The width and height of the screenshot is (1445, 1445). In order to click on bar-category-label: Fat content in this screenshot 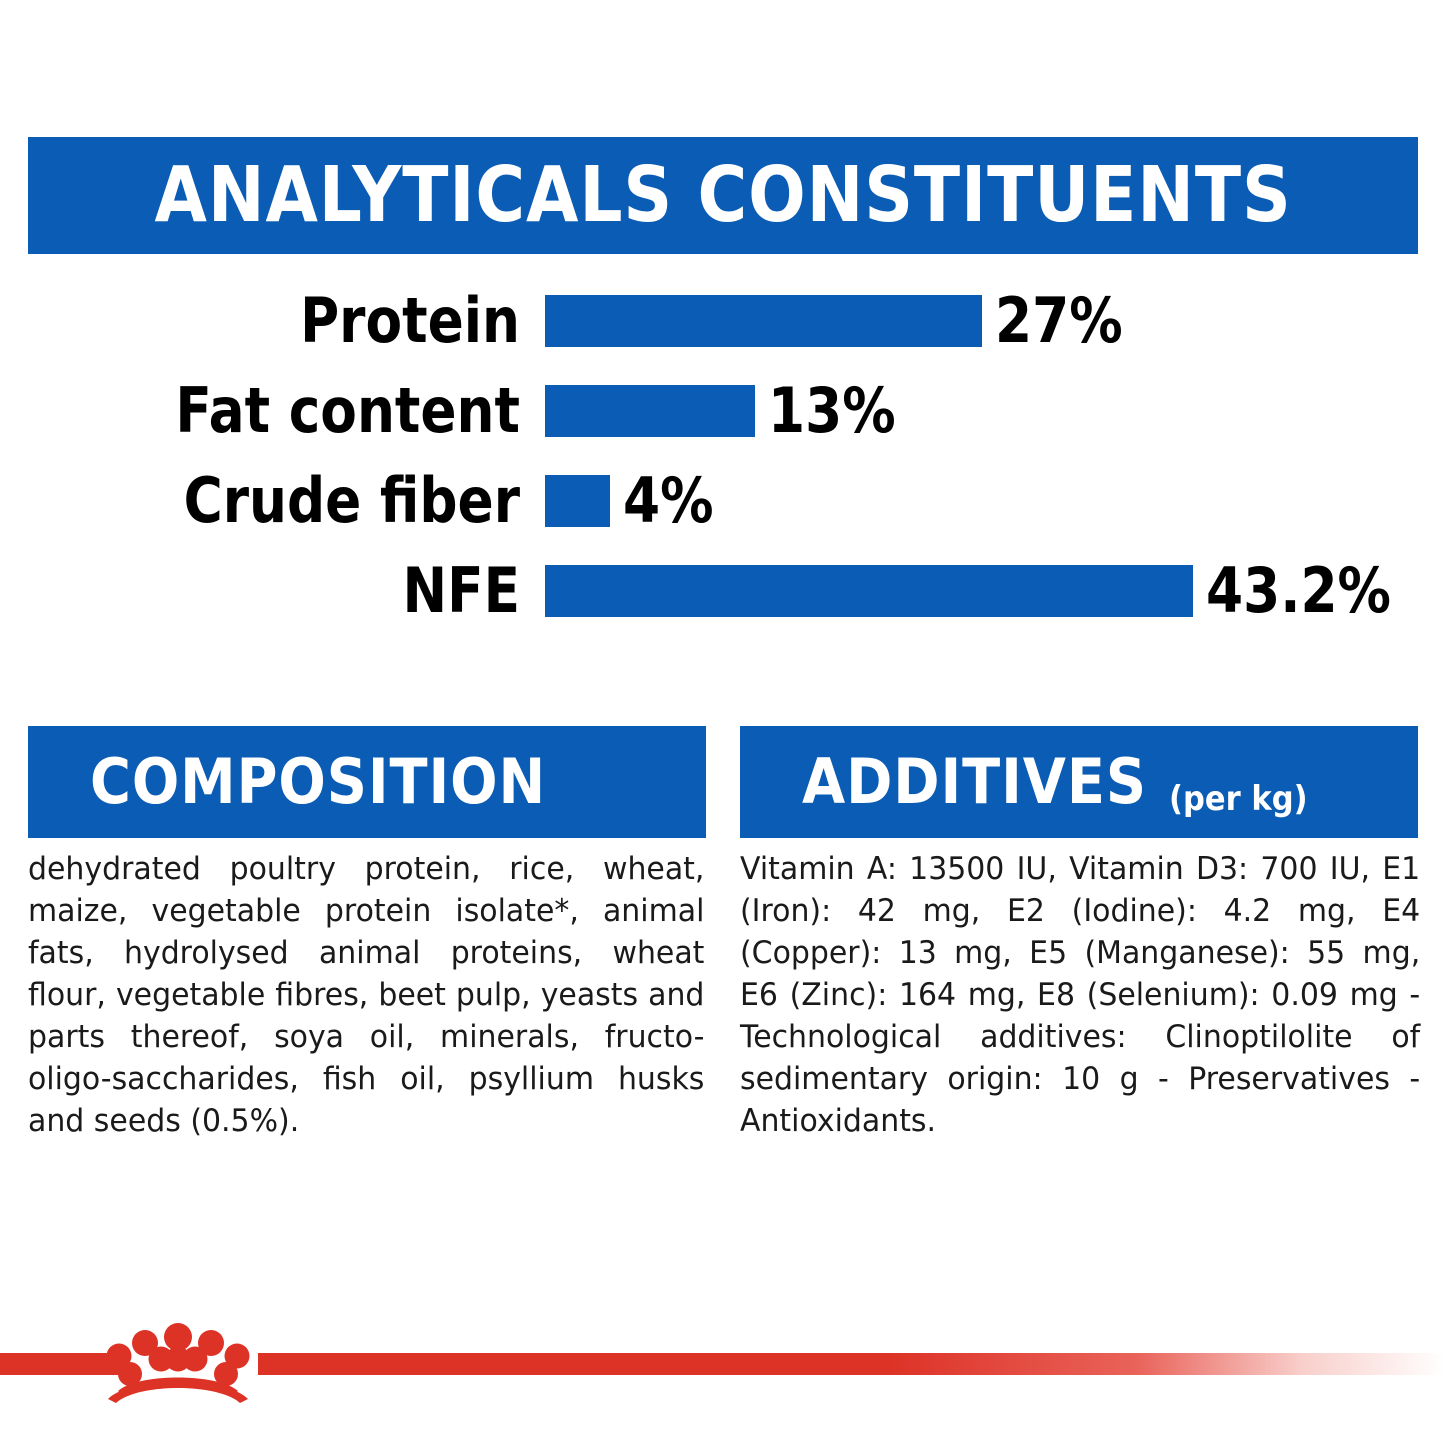, I will do `click(348, 410)`.